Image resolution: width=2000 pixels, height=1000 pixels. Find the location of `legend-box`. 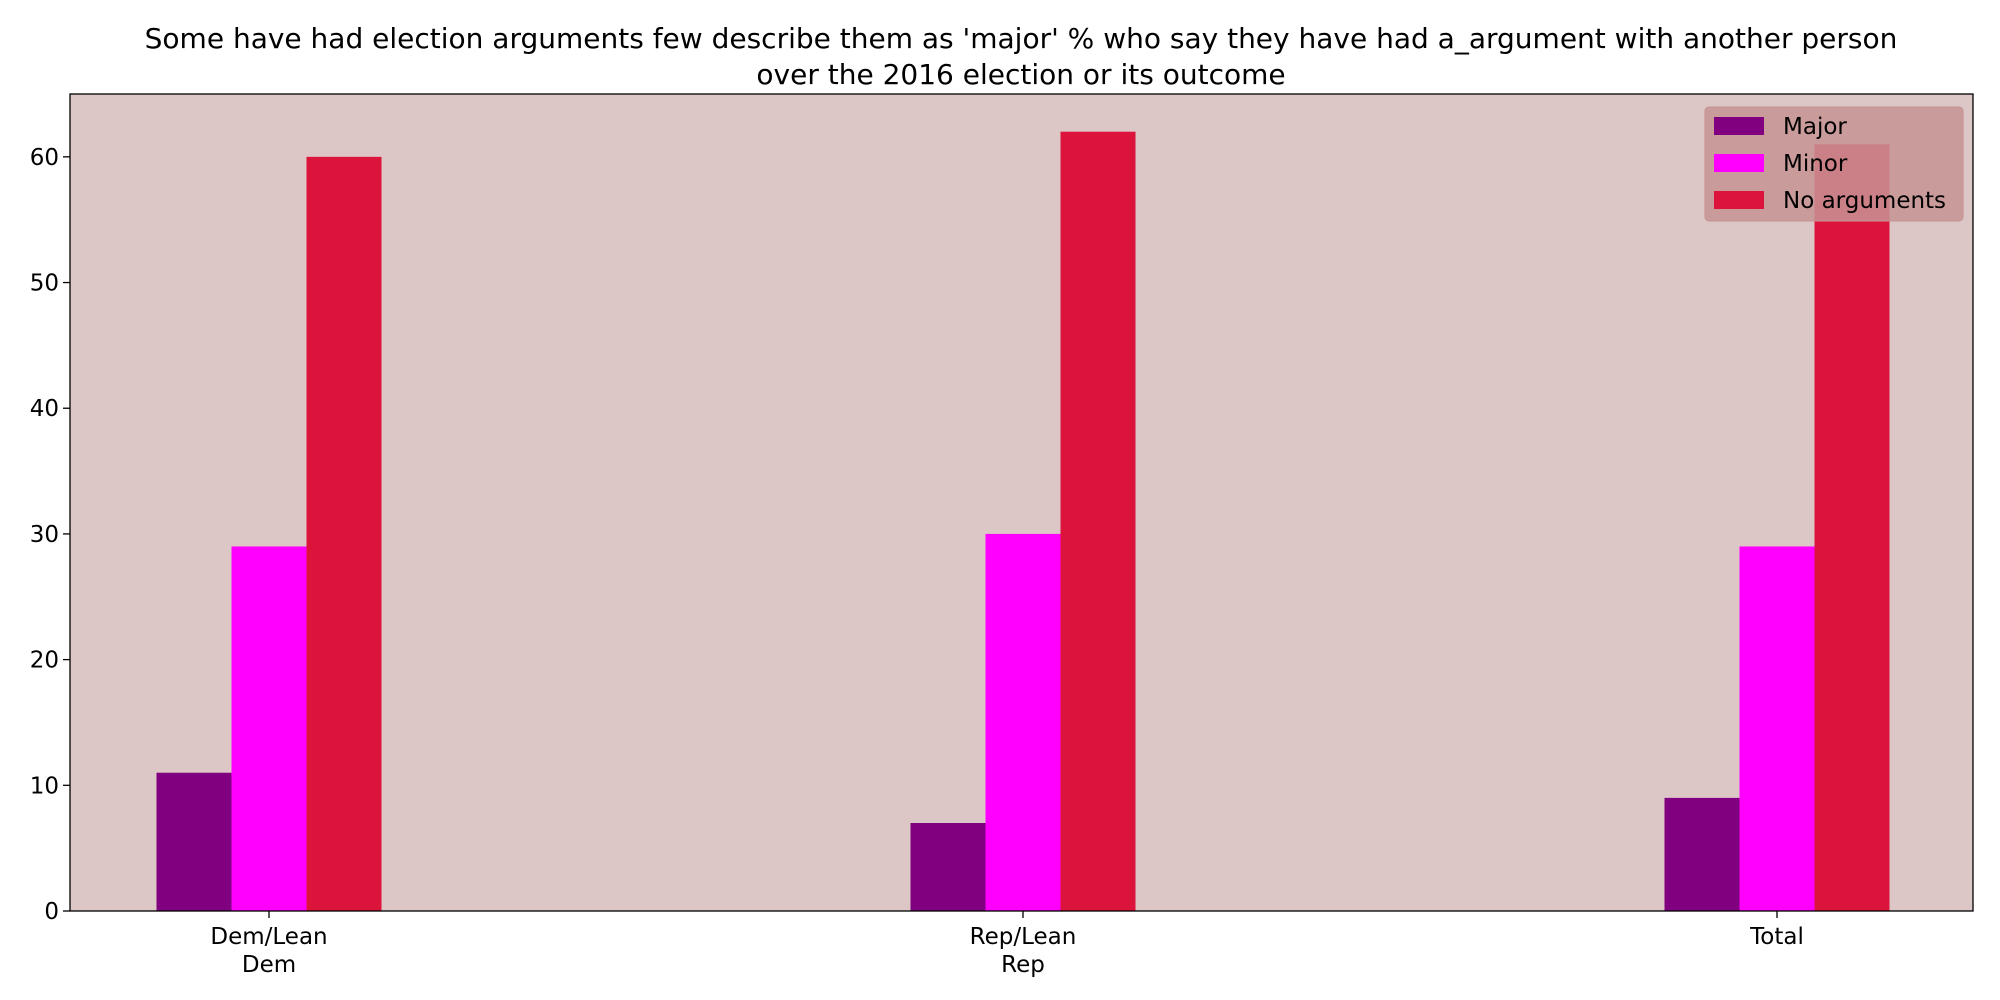

legend-box is located at coordinates (1834, 164).